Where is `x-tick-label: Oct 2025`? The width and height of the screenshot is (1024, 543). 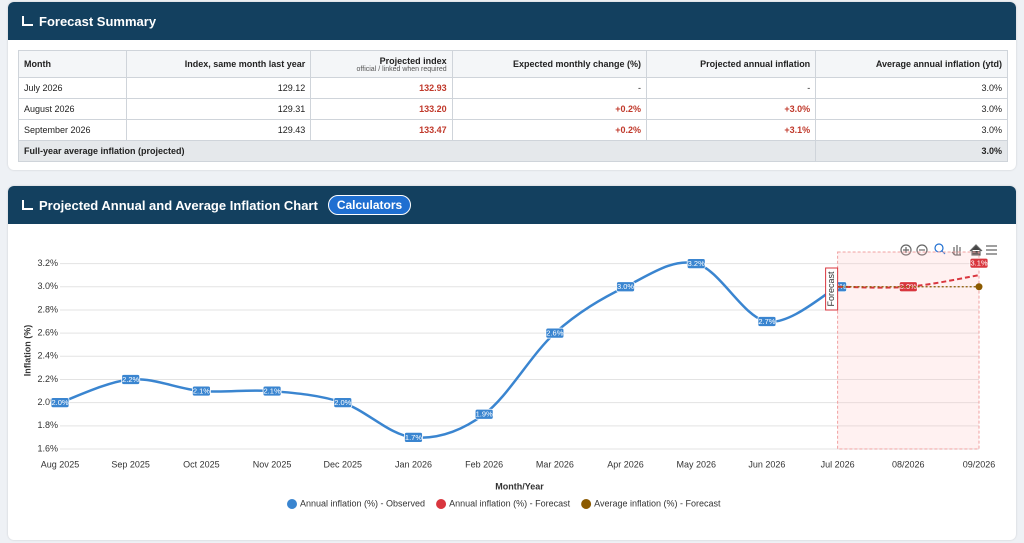 x-tick-label: Oct 2025 is located at coordinates (201, 464).